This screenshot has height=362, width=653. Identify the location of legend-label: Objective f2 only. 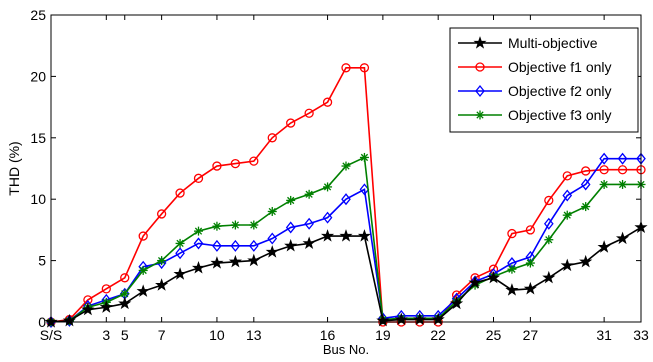
(560, 91).